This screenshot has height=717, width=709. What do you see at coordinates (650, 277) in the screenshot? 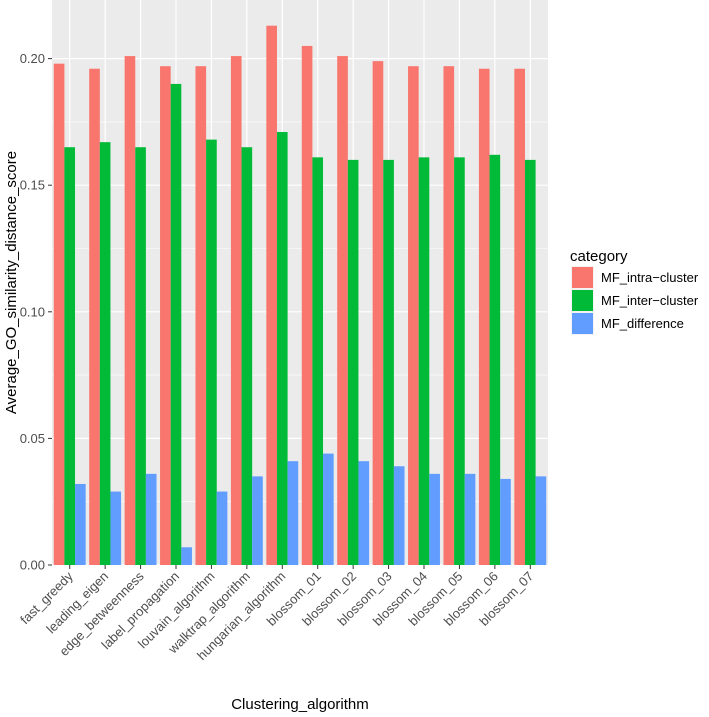
I see `legend-label: MF_intra−cluster` at bounding box center [650, 277].